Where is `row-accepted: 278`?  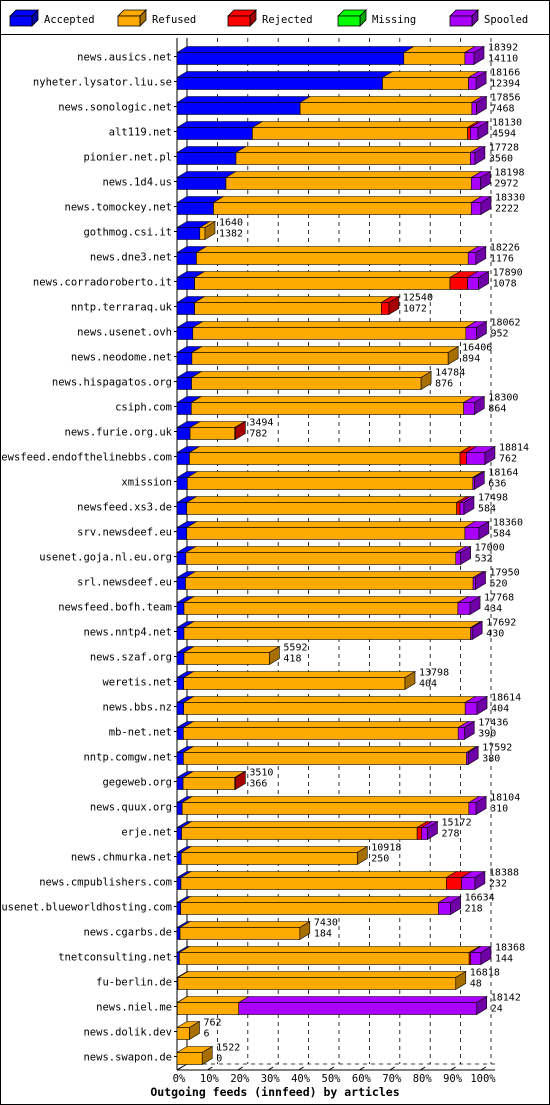
row-accepted: 278 is located at coordinates (450, 834).